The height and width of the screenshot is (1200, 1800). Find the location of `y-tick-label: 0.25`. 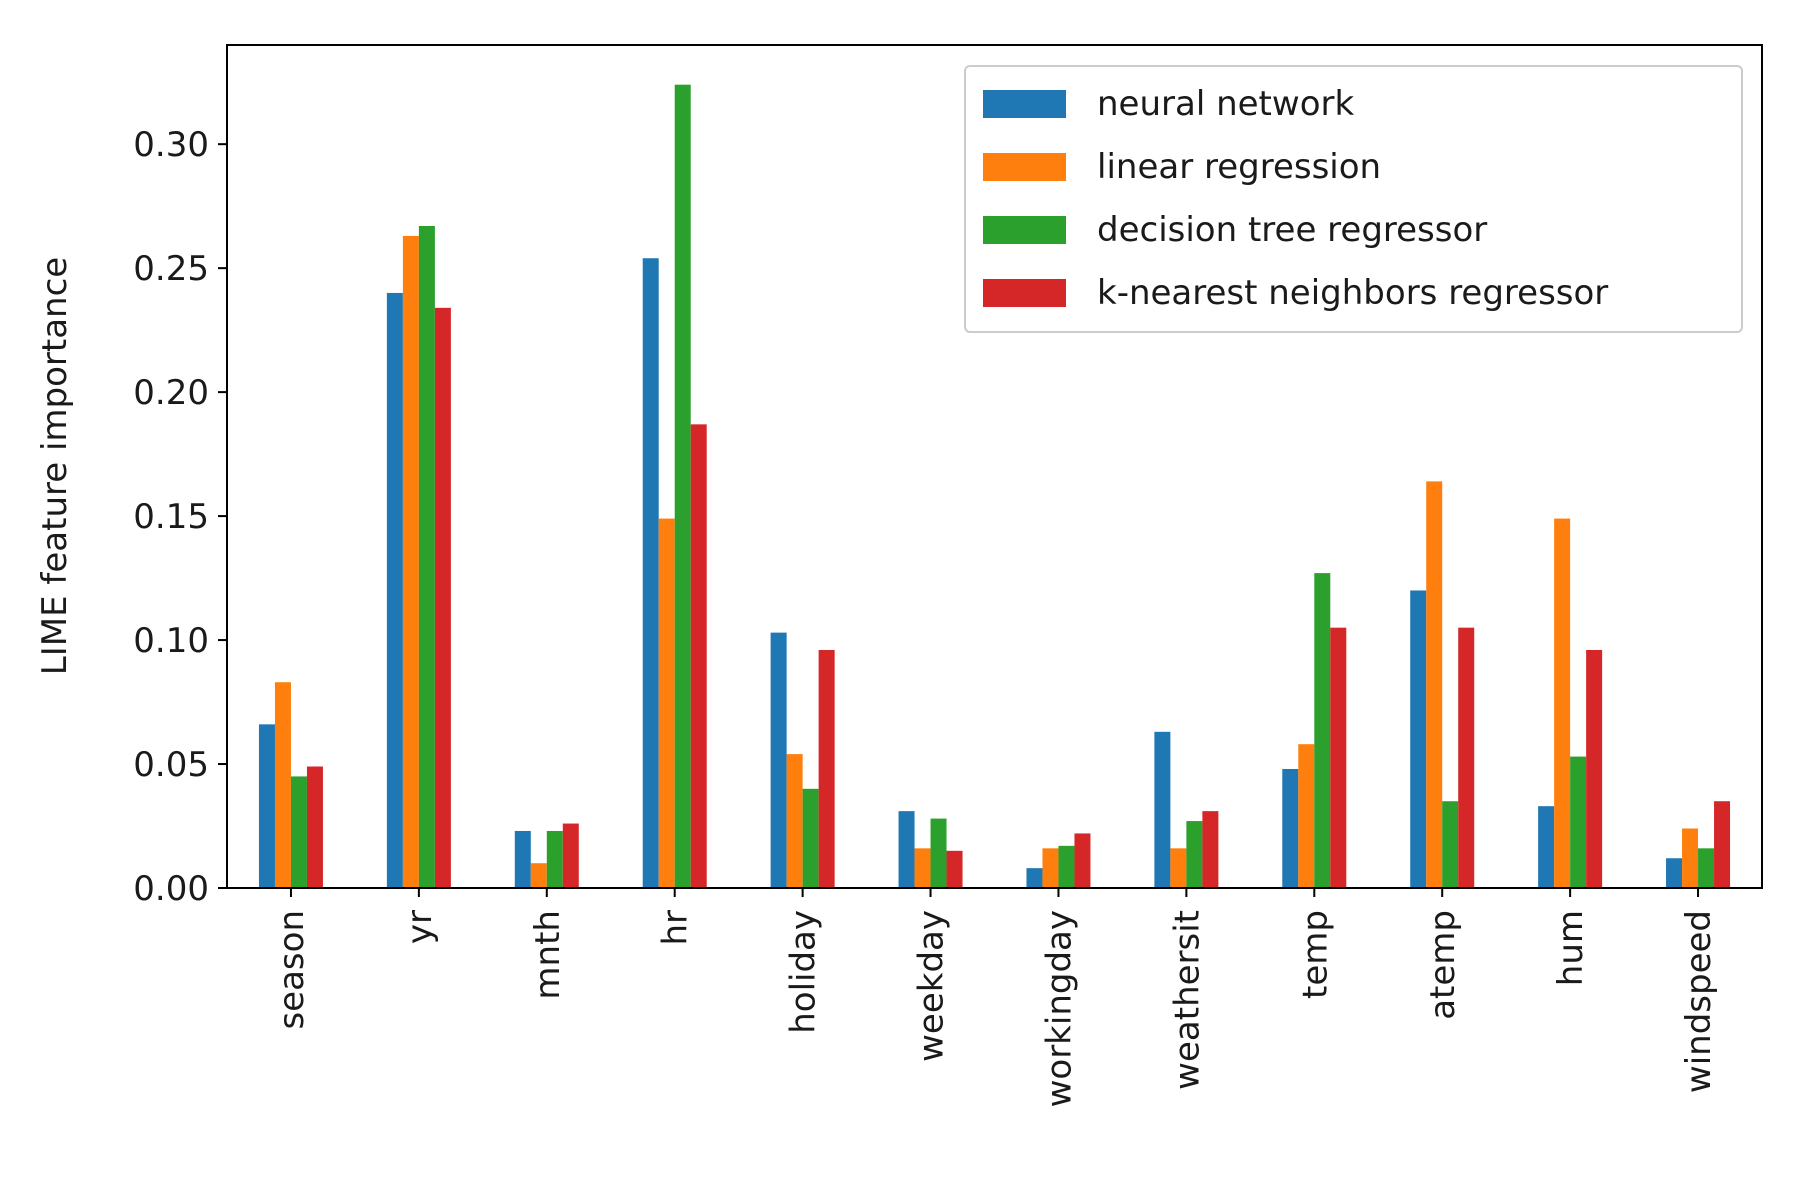

y-tick-label: 0.25 is located at coordinates (171, 269).